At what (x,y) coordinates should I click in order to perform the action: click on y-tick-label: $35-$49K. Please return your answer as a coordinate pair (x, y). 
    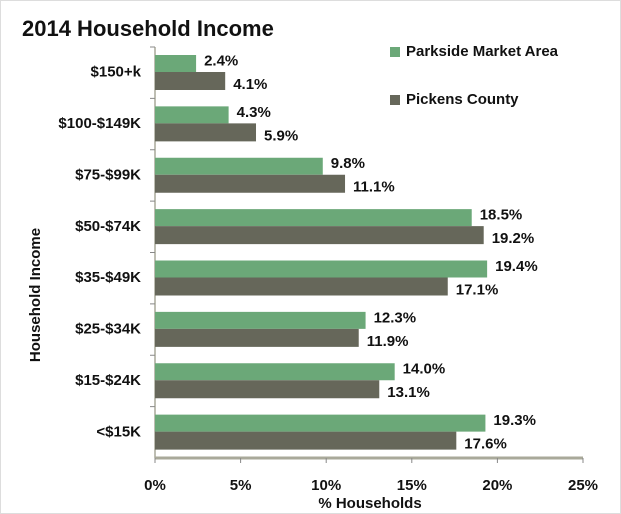
    Looking at the image, I should click on (108, 277).